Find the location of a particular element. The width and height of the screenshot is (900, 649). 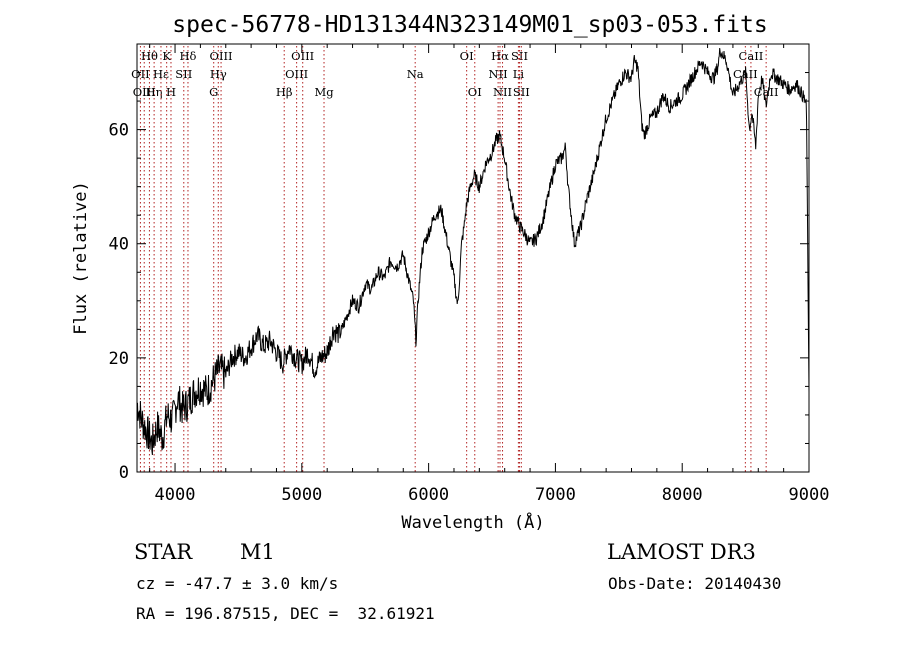

y-axis-label: Flux (relative) is located at coordinates (81, 258).